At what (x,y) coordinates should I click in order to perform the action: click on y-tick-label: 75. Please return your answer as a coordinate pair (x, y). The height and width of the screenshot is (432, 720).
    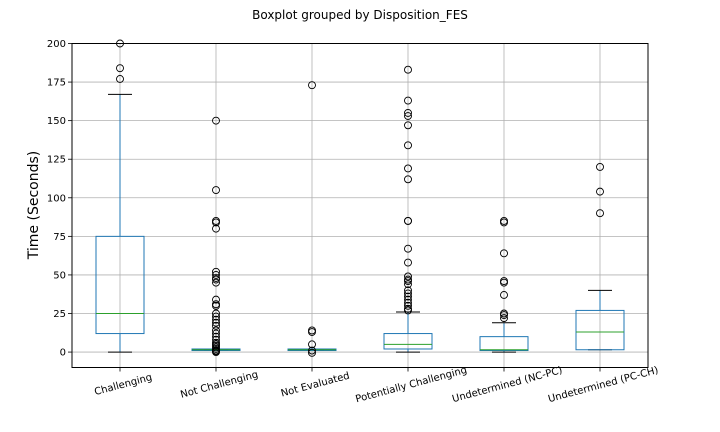
    Looking at the image, I should click on (59, 237).